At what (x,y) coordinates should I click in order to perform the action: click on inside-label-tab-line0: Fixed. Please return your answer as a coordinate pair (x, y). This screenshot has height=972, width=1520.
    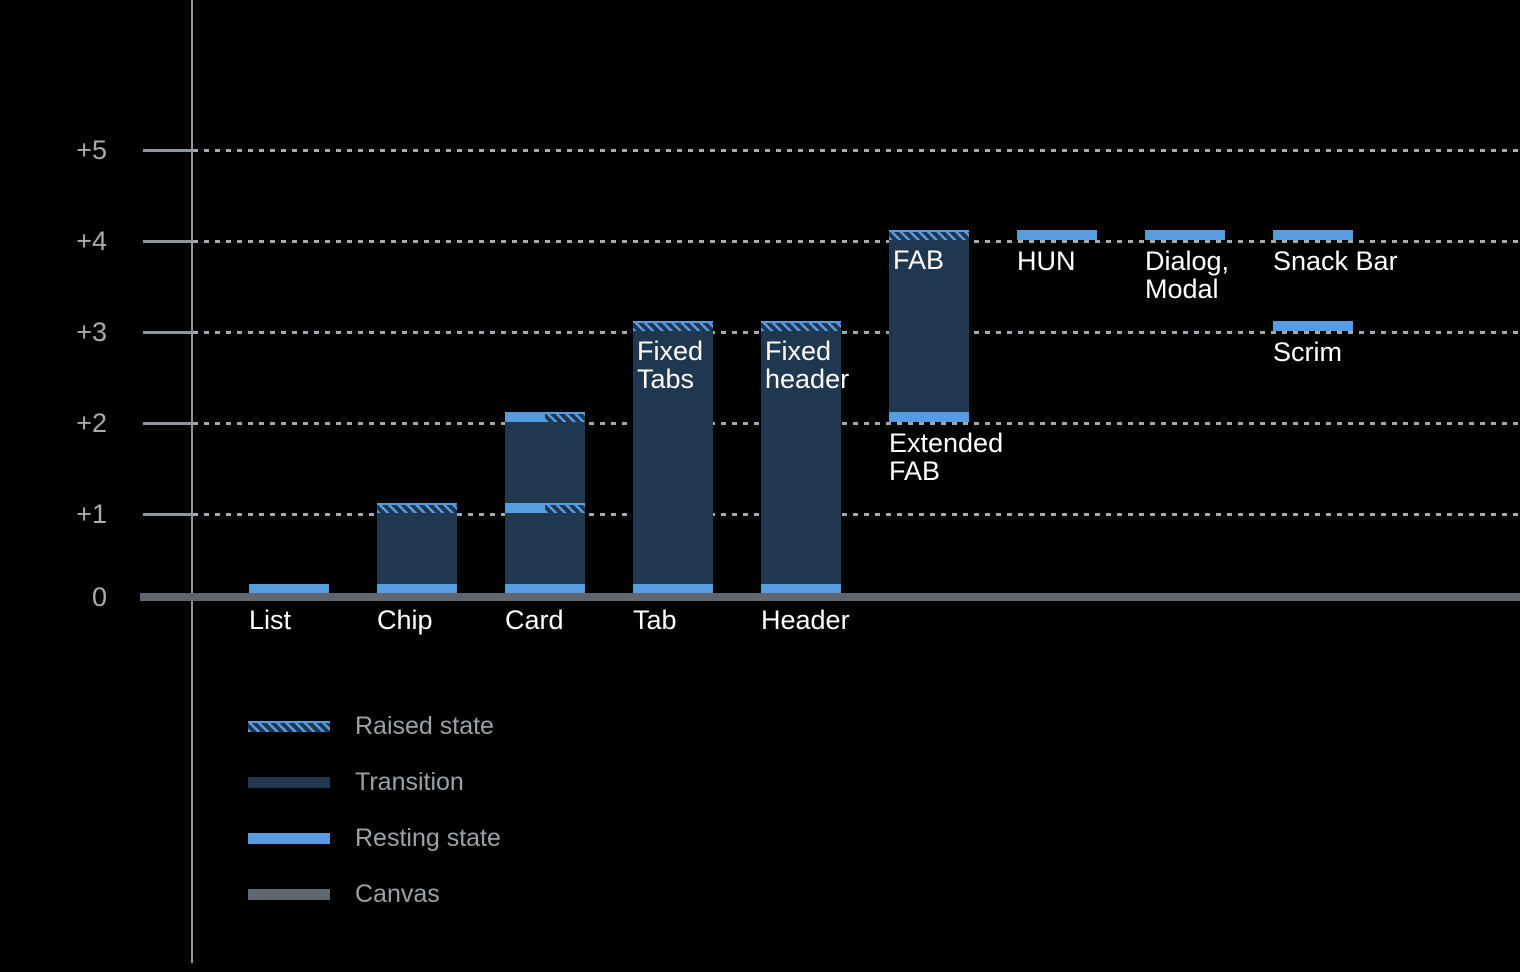
    Looking at the image, I should click on (670, 351).